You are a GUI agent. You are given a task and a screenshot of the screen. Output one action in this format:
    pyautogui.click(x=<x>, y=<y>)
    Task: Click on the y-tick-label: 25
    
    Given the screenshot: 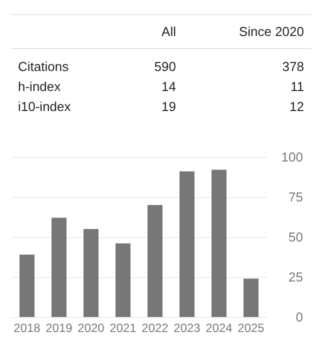 What is the action you would take?
    pyautogui.click(x=295, y=277)
    